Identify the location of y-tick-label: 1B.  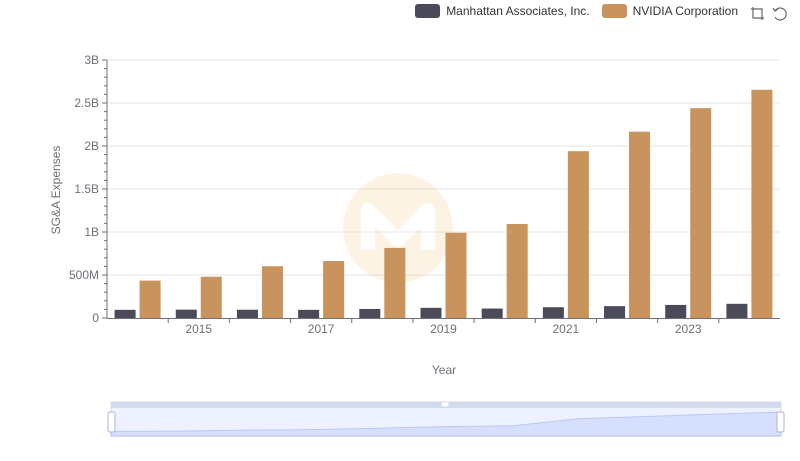
(91, 232).